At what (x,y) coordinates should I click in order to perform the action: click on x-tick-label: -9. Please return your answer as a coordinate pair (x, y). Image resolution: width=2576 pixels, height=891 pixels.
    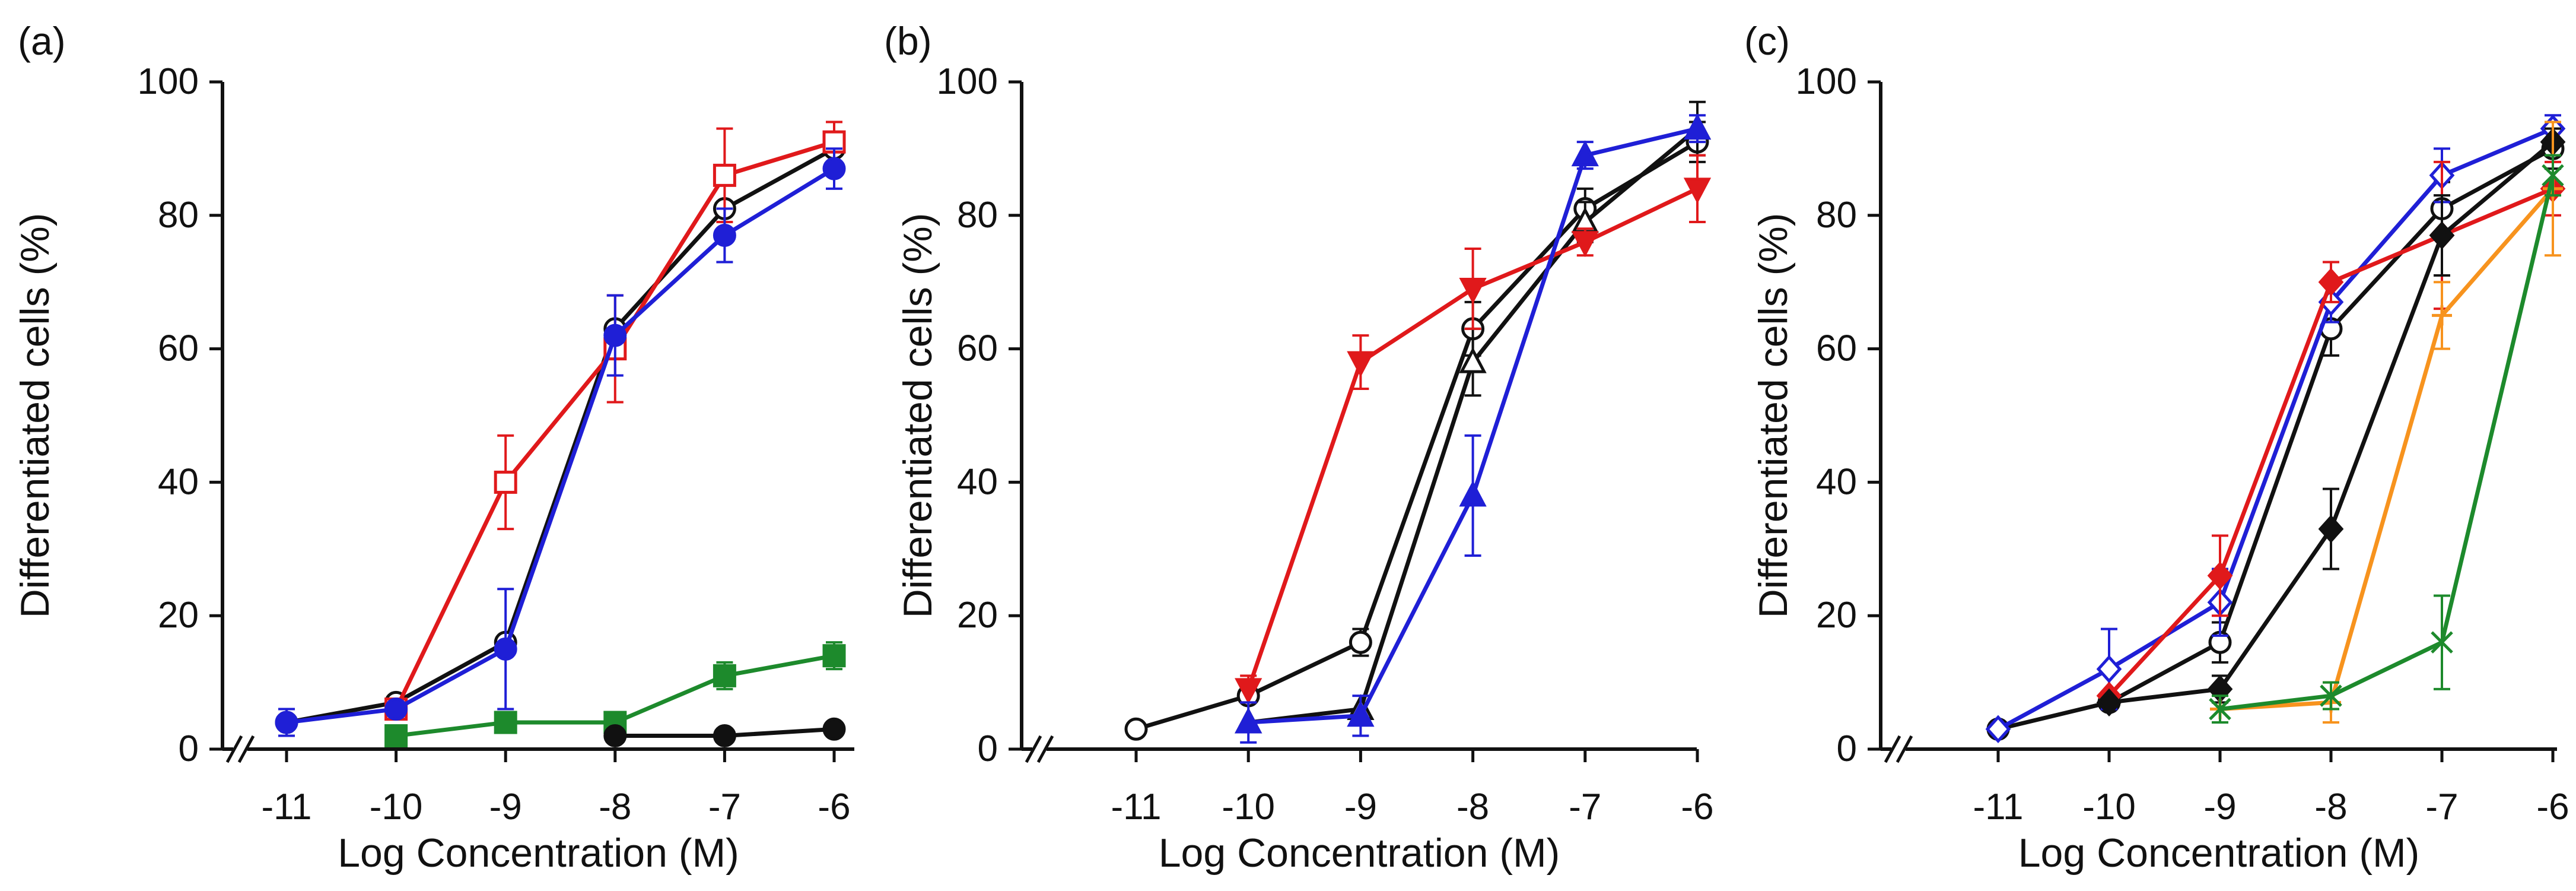
    Looking at the image, I should click on (2219, 807).